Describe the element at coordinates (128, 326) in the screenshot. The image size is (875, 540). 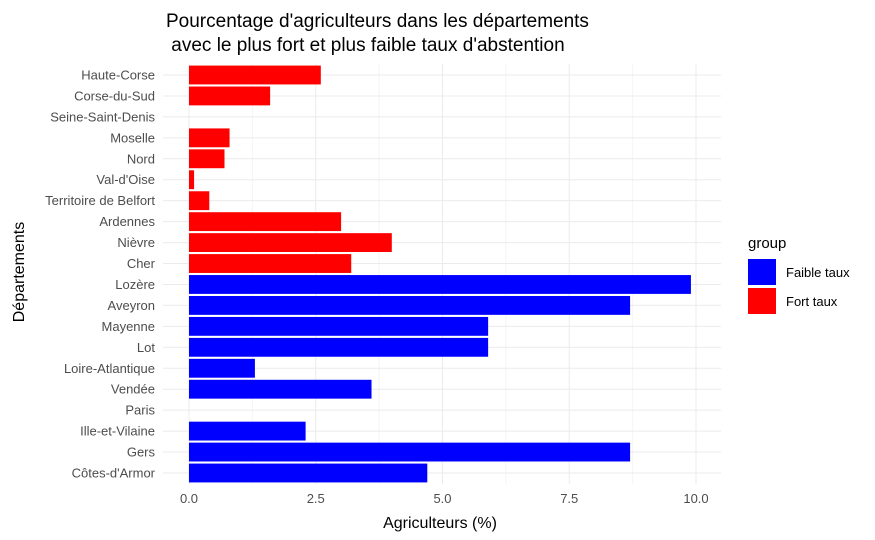
I see `category-label: Mayenne` at that location.